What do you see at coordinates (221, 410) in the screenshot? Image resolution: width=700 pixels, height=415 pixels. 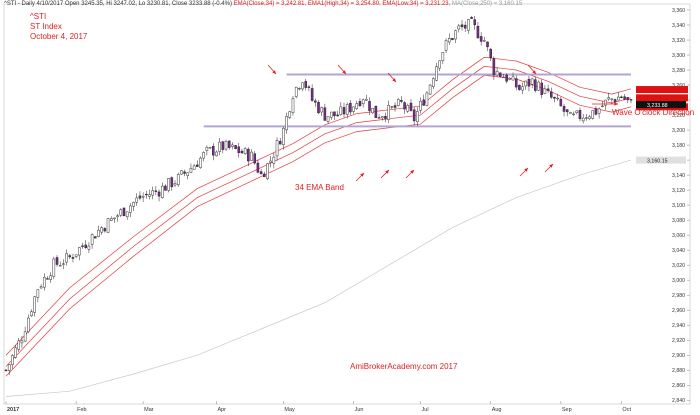 I see `x-tick-label: Apr` at bounding box center [221, 410].